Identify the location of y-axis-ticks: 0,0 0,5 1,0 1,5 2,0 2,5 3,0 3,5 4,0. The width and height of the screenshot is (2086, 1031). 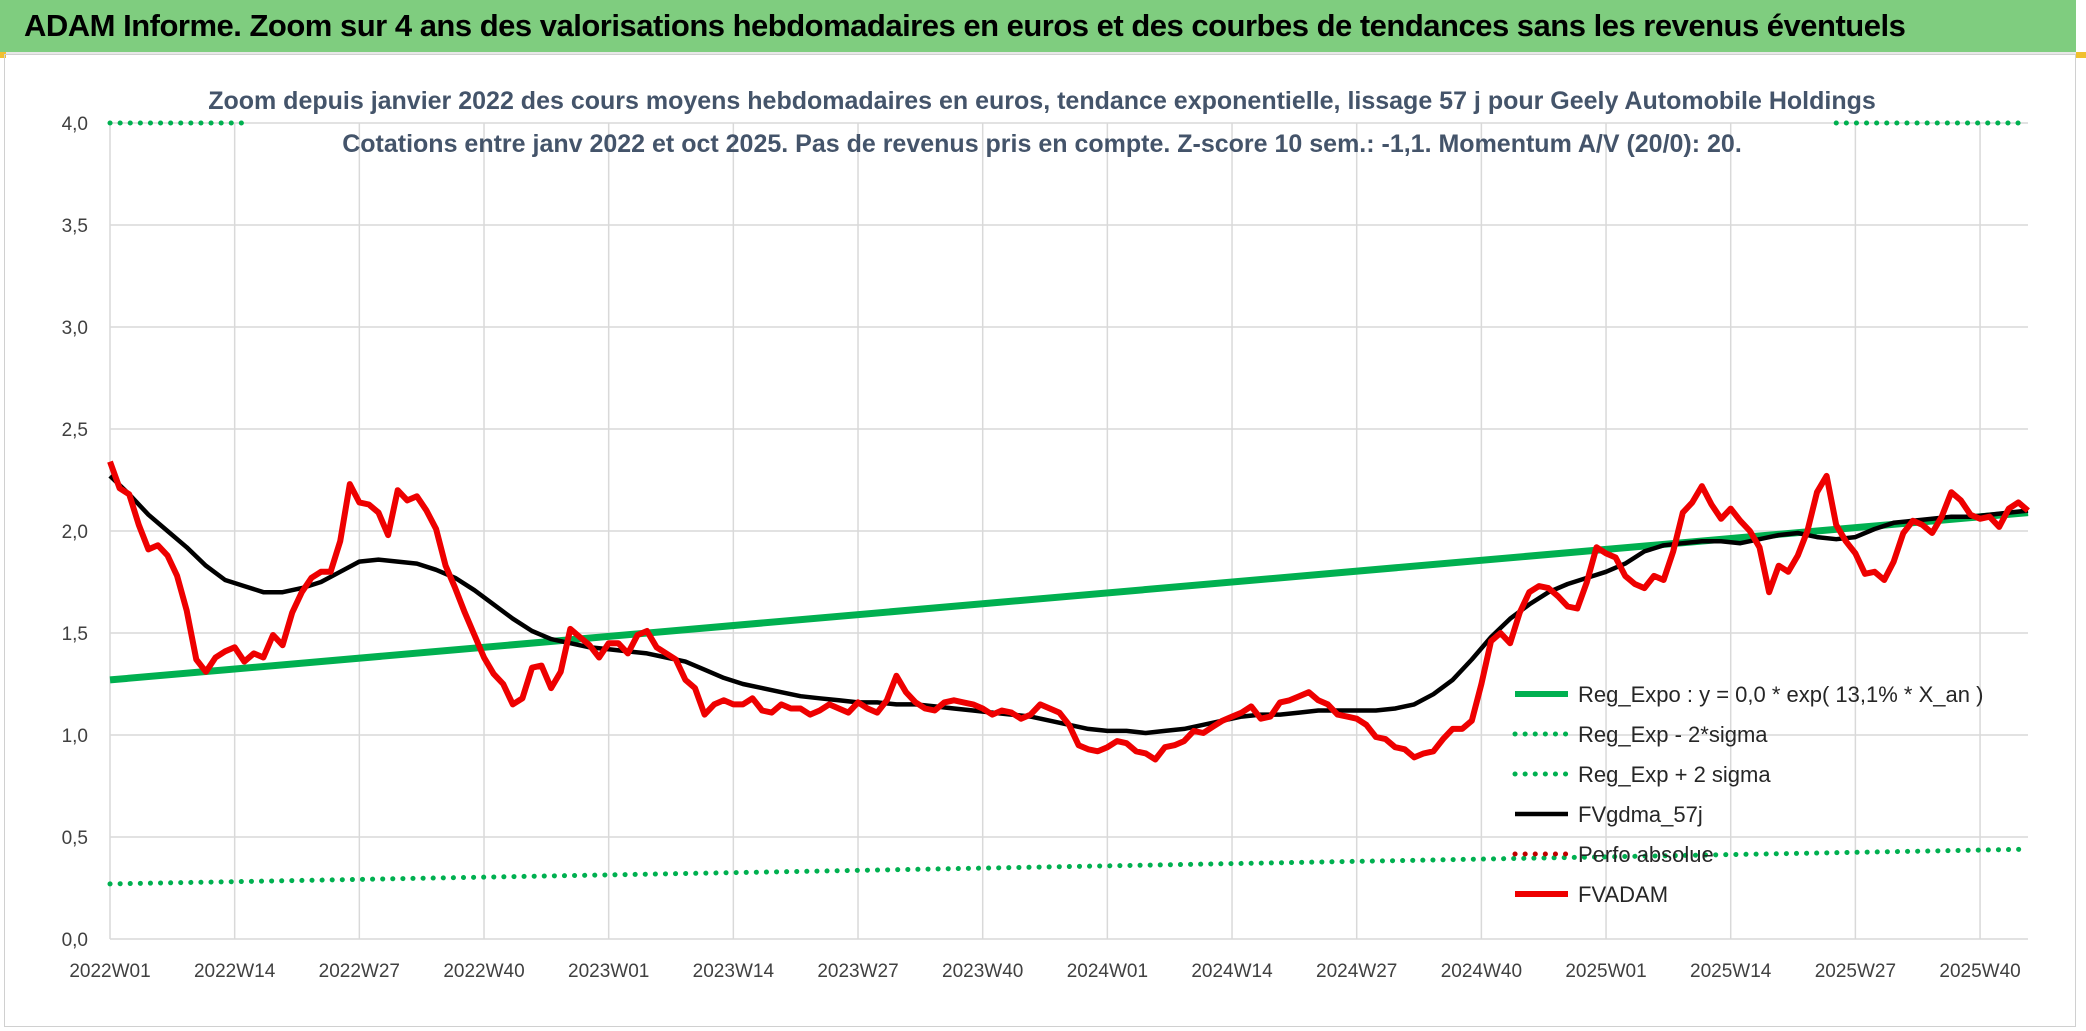
(75, 532).